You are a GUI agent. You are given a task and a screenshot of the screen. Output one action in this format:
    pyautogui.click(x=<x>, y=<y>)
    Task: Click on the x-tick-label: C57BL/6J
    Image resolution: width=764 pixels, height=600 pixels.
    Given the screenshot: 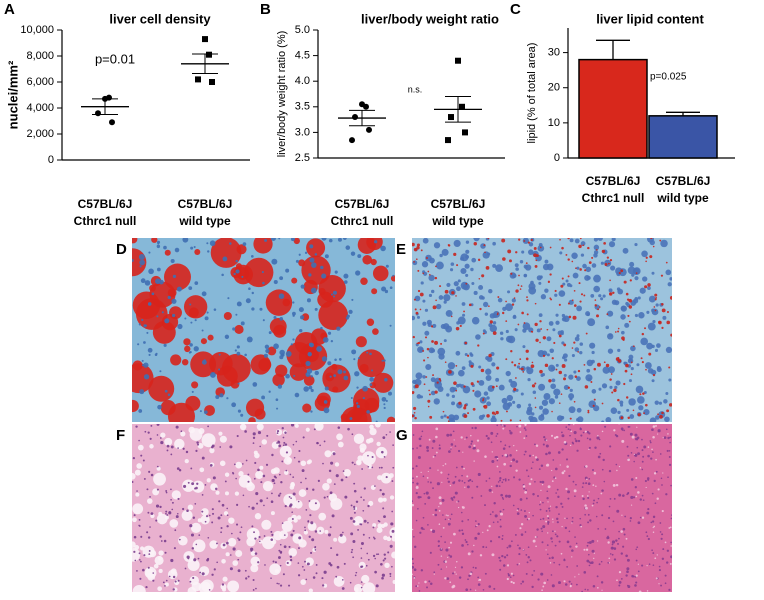 What is the action you would take?
    pyautogui.click(x=362, y=204)
    